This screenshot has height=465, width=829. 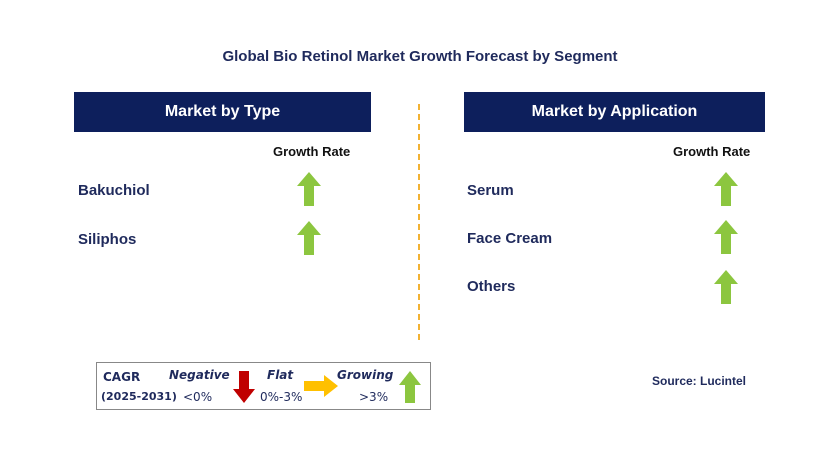 What do you see at coordinates (490, 190) in the screenshot?
I see `application-item-serum: Serum` at bounding box center [490, 190].